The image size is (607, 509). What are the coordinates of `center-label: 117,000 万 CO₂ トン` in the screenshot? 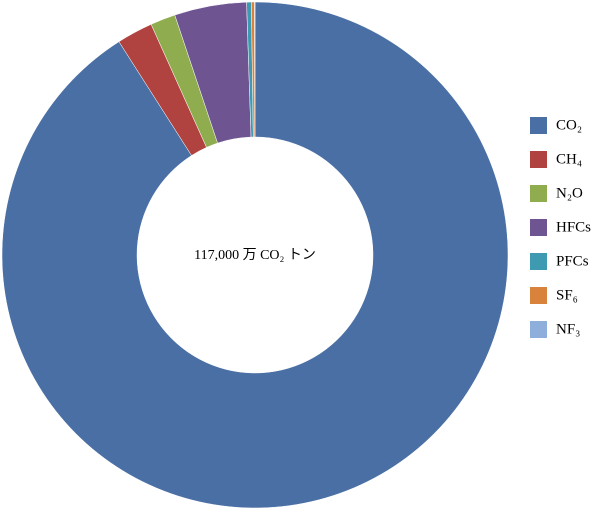 It's located at (255, 255).